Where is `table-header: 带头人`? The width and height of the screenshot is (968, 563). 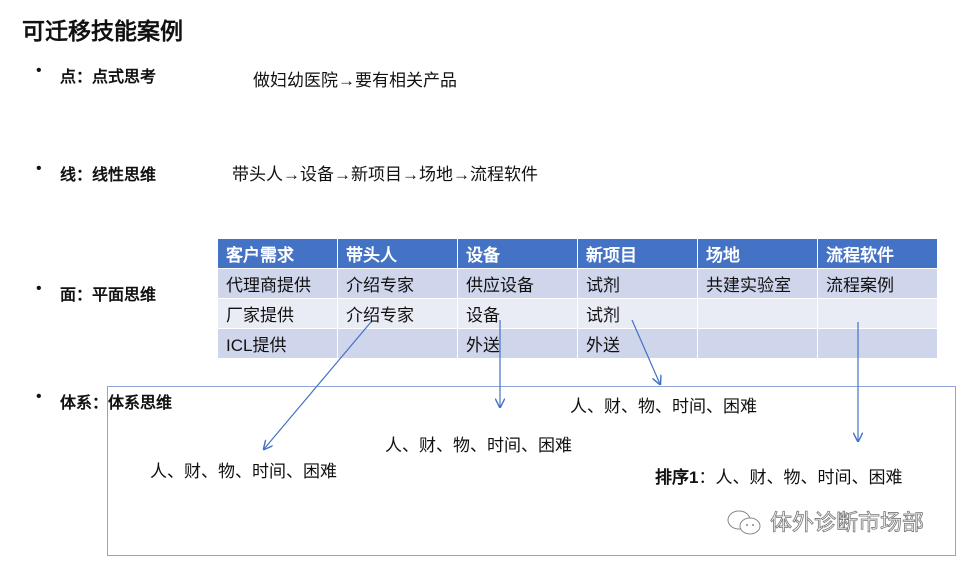
table-header: 带头人 is located at coordinates (397, 253).